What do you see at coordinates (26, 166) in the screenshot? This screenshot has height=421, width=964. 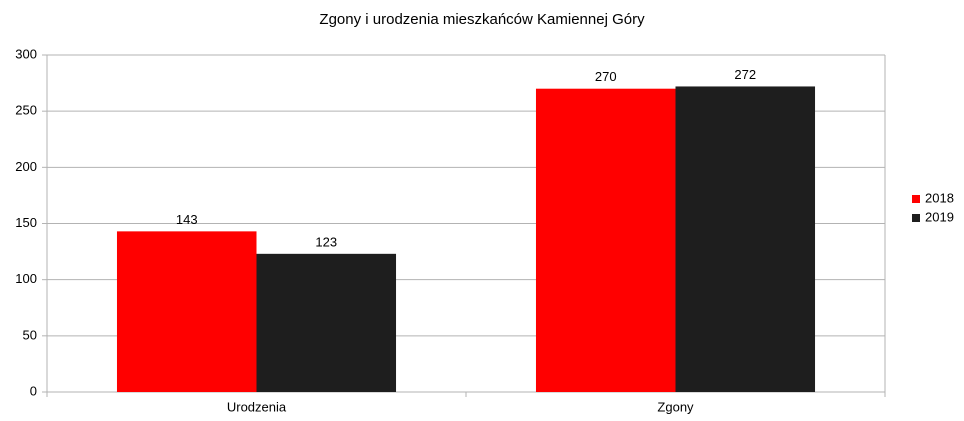 I see `y-tick-label: 200` at bounding box center [26, 166].